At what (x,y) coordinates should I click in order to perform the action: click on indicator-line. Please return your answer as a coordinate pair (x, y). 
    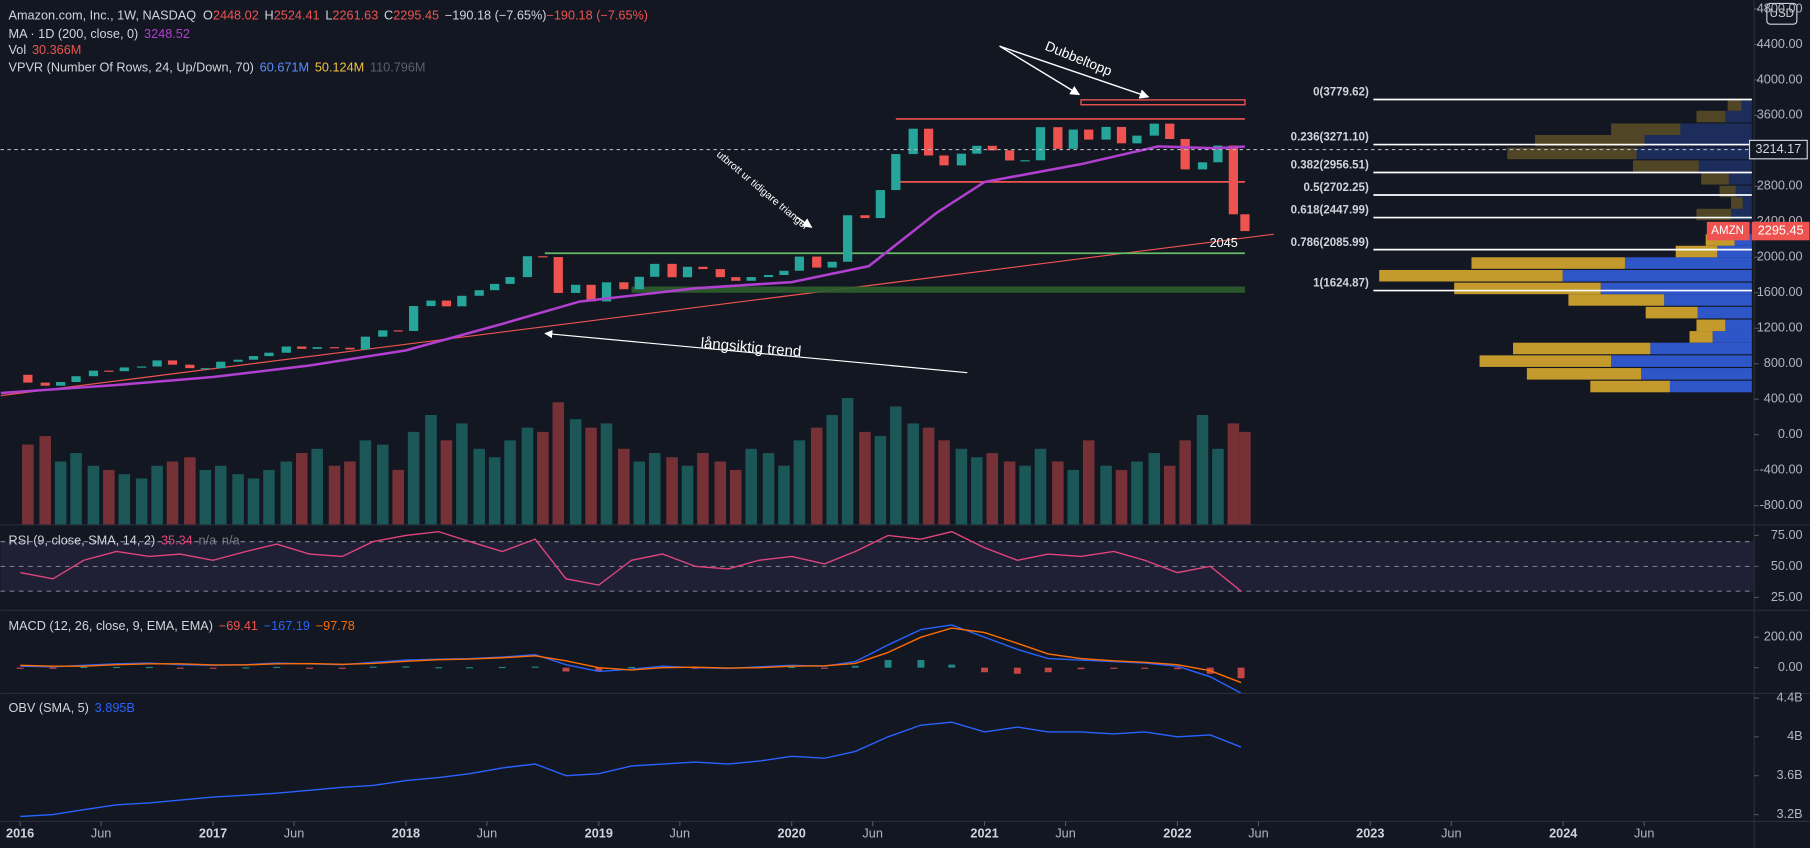
    Looking at the image, I should click on (631, 561).